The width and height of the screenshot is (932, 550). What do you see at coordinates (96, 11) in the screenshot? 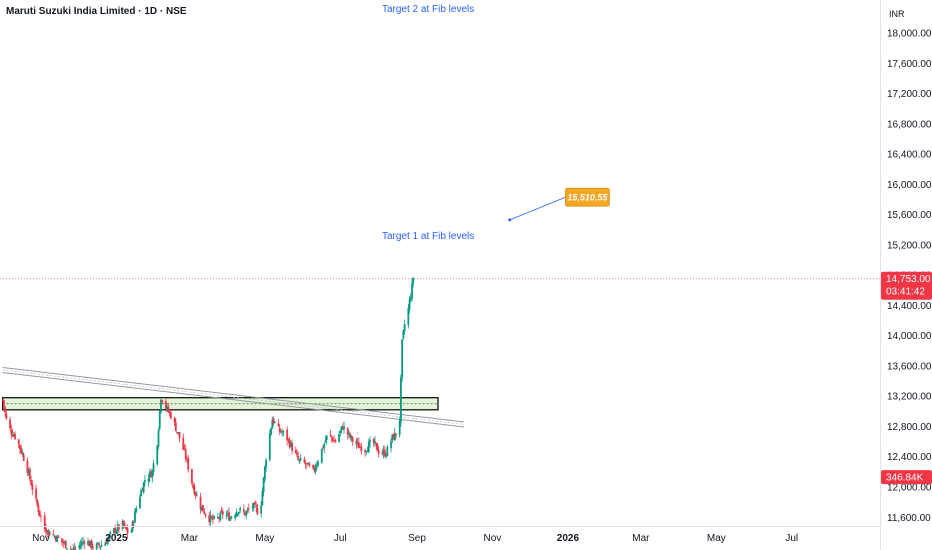
I see `chart-title: Maruti Suzuki India Limited · 1D · NSE` at bounding box center [96, 11].